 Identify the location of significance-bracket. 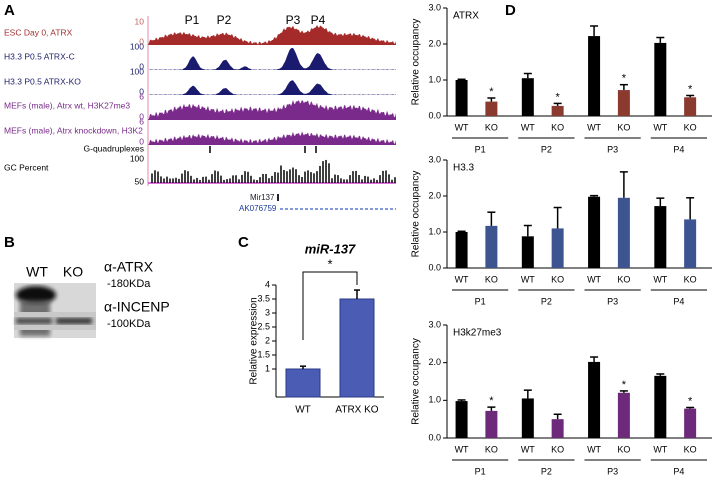
(330, 305).